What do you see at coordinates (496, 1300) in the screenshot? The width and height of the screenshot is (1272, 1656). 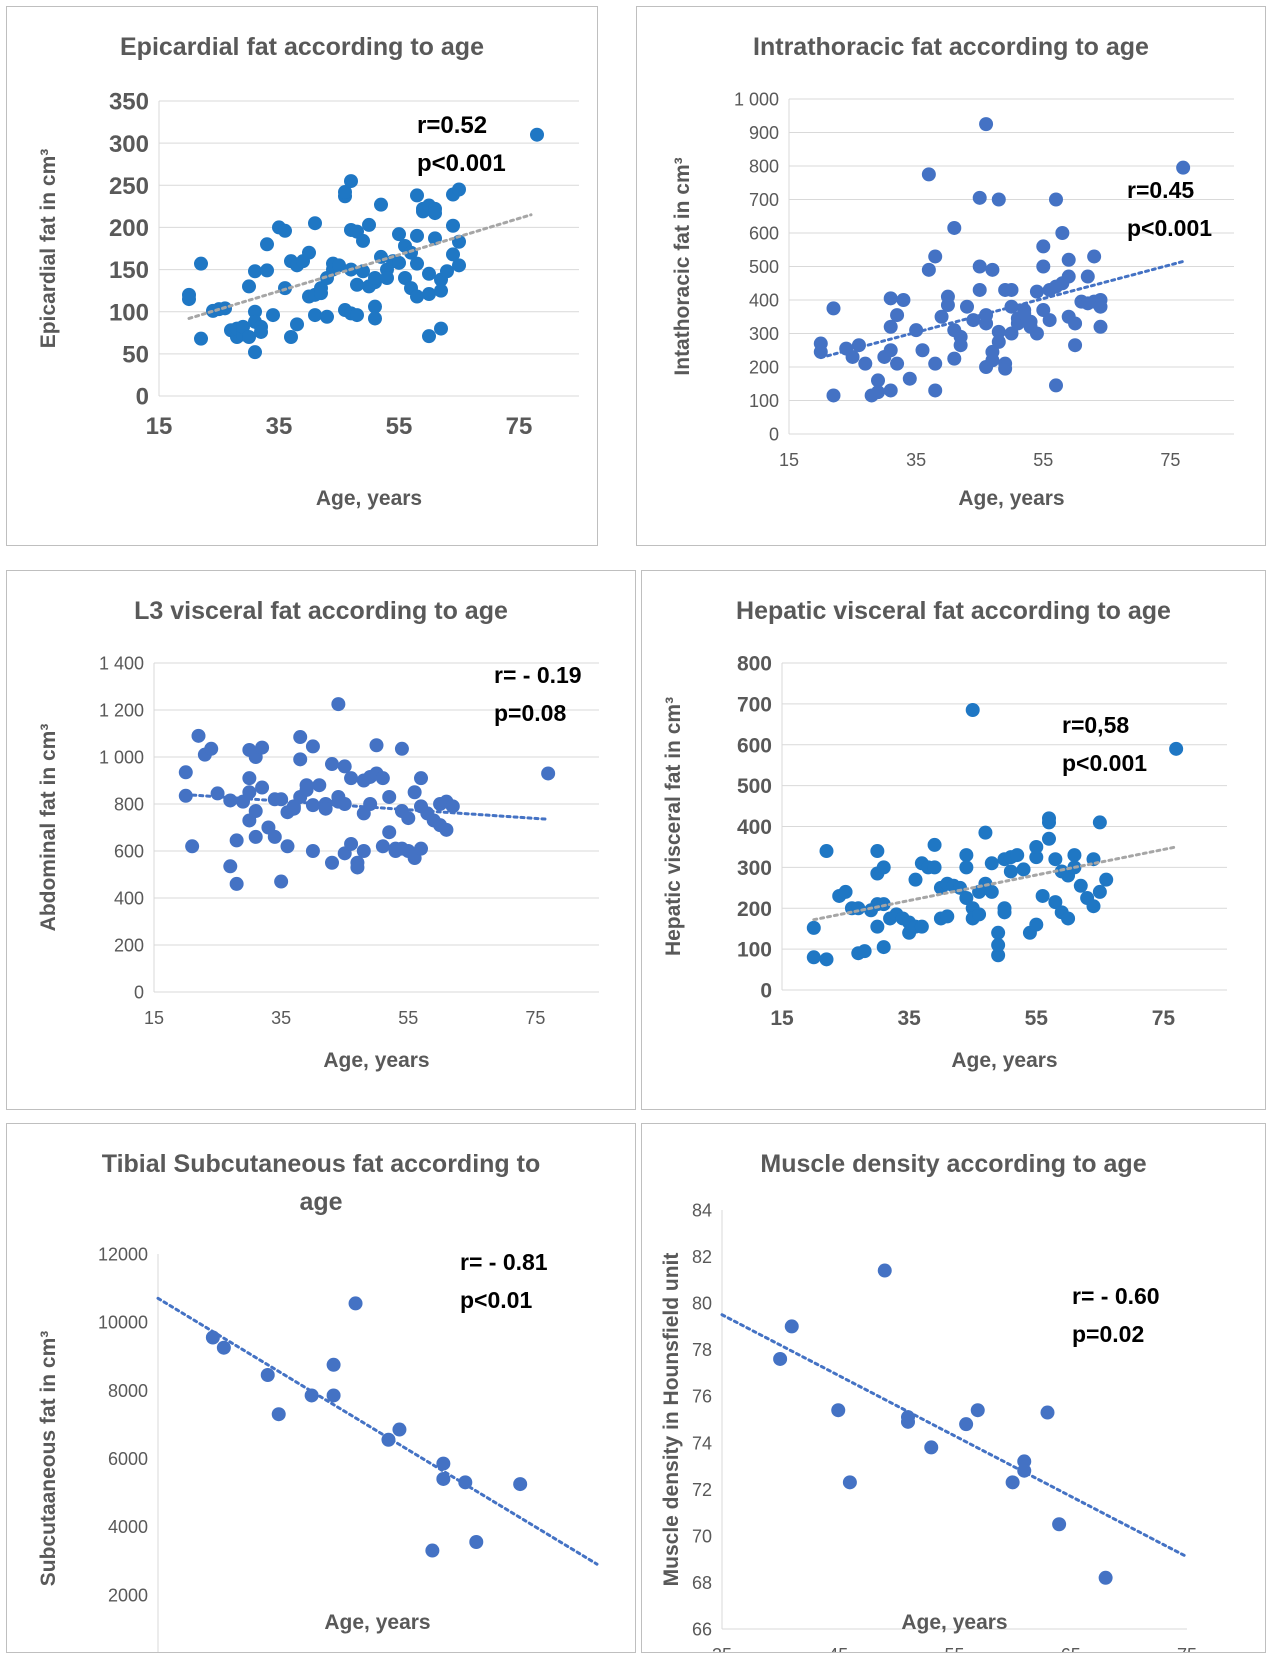 I see `correlation-annotation: p<0.01` at bounding box center [496, 1300].